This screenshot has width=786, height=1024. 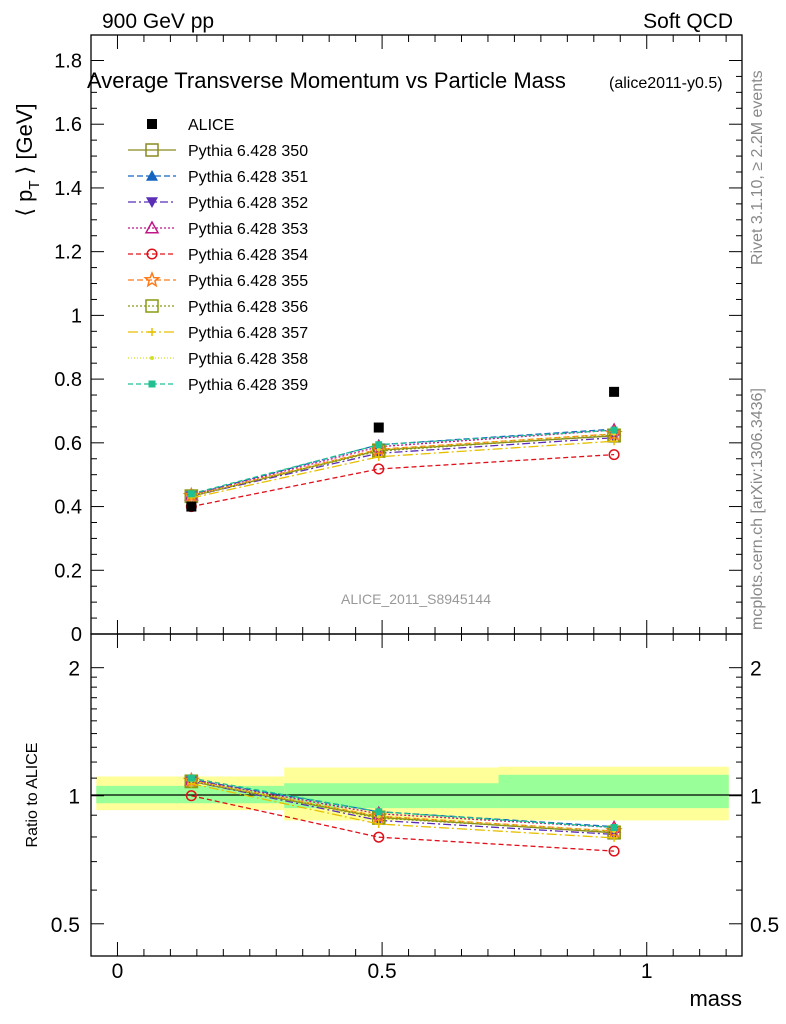 I want to click on ratio-series, so click(x=402, y=814).